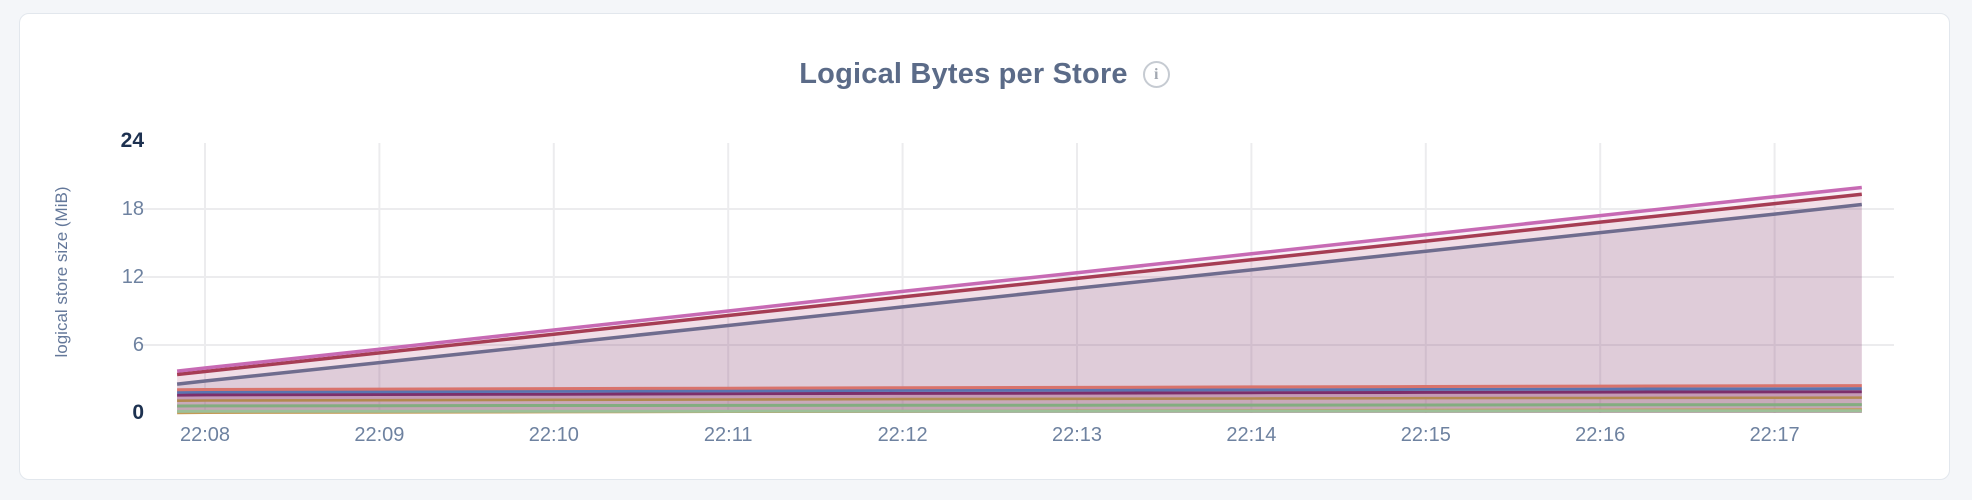  What do you see at coordinates (1077, 435) in the screenshot?
I see `x-tick-label-2213: 22:13` at bounding box center [1077, 435].